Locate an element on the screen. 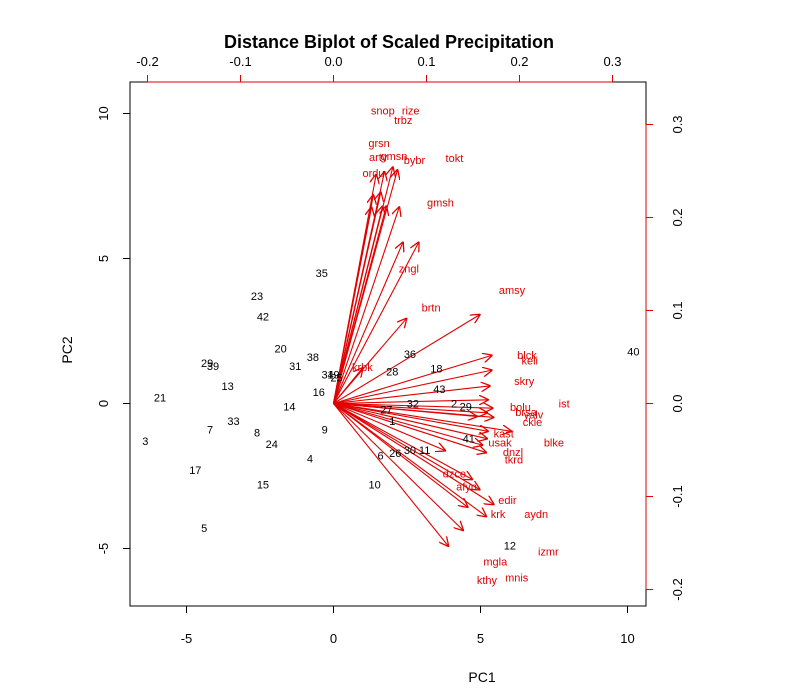 The image size is (787, 694). variable-label: krk is located at coordinates (498, 515).